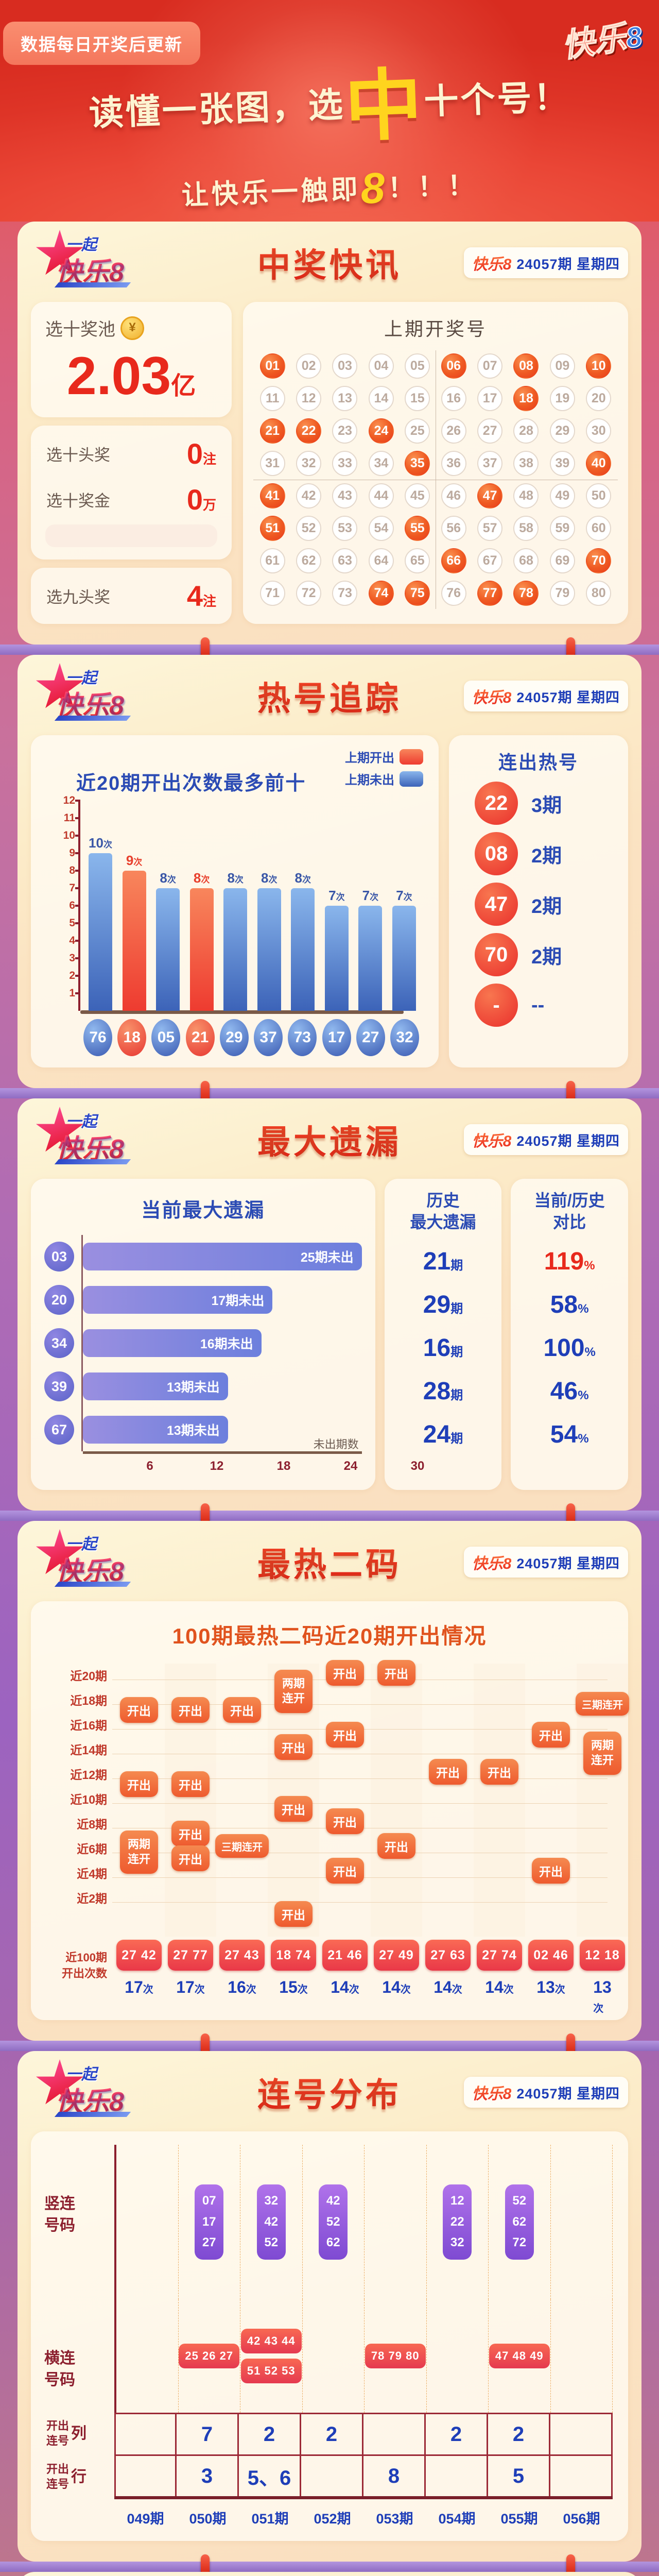 Image resolution: width=659 pixels, height=2576 pixels. Describe the element at coordinates (418, 463) in the screenshot. I see `number-ball: 35` at that location.